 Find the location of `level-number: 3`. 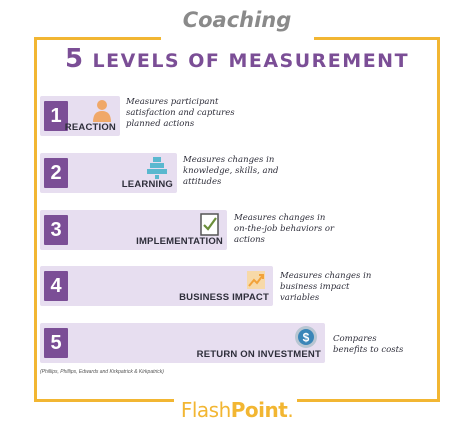

level-number: 3 is located at coordinates (56, 230).